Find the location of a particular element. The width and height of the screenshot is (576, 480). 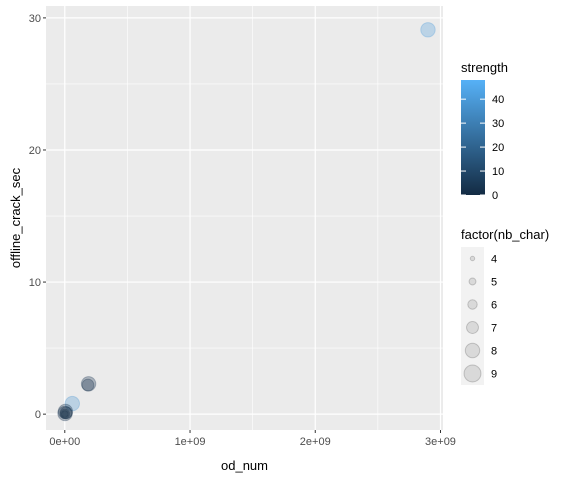

color-legend-ticks: 40 30 20 10 0 is located at coordinates (482, 148).